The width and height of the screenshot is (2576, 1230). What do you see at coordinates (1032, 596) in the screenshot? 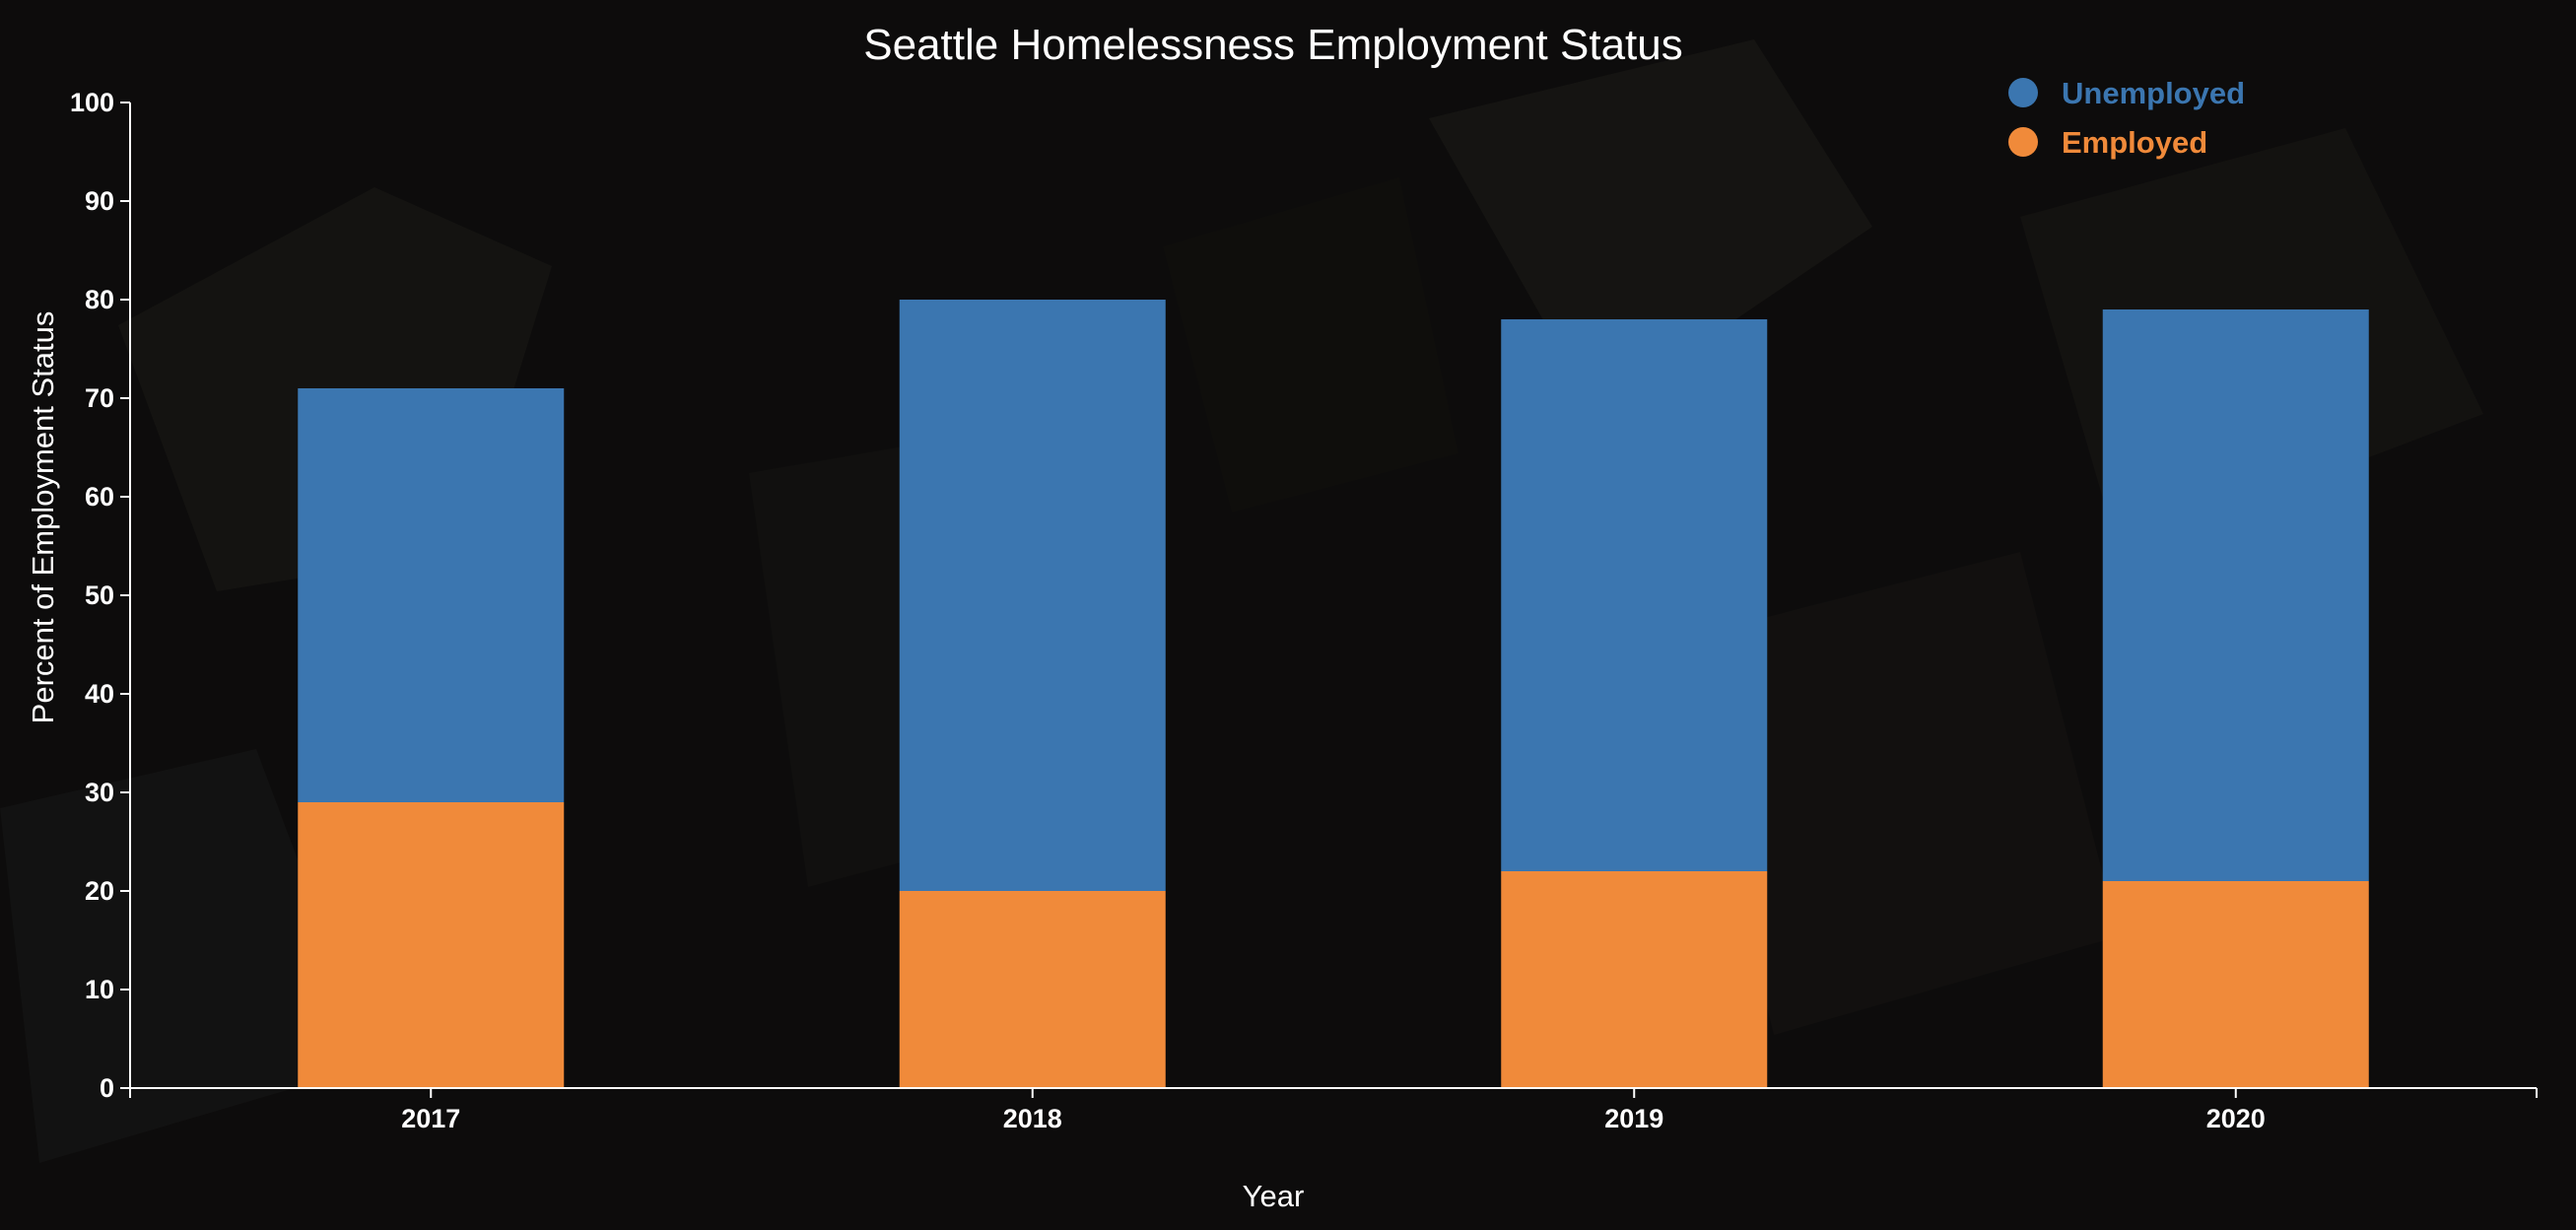
I see `bar-unemployed-2018` at bounding box center [1032, 596].